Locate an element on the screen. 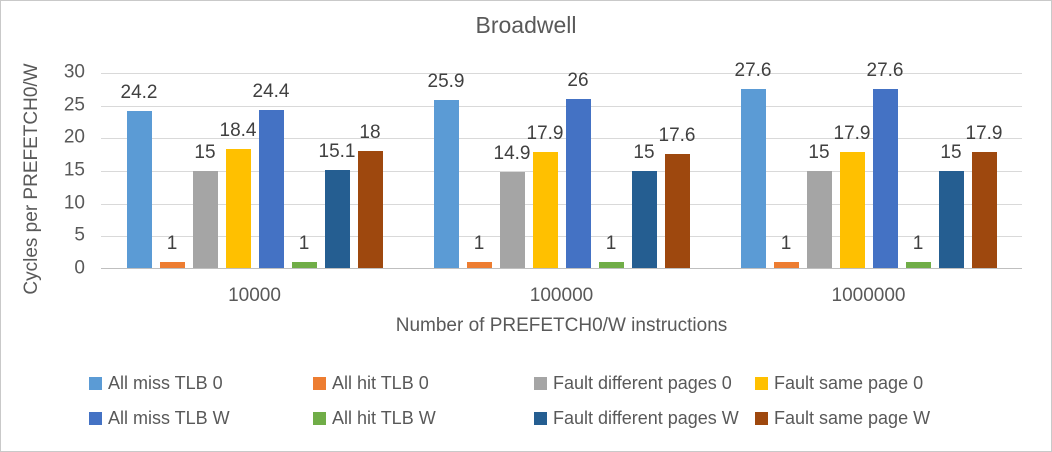 The image size is (1052, 452). x-axis-title: Number of PREFETCH0/W instructions is located at coordinates (561, 325).